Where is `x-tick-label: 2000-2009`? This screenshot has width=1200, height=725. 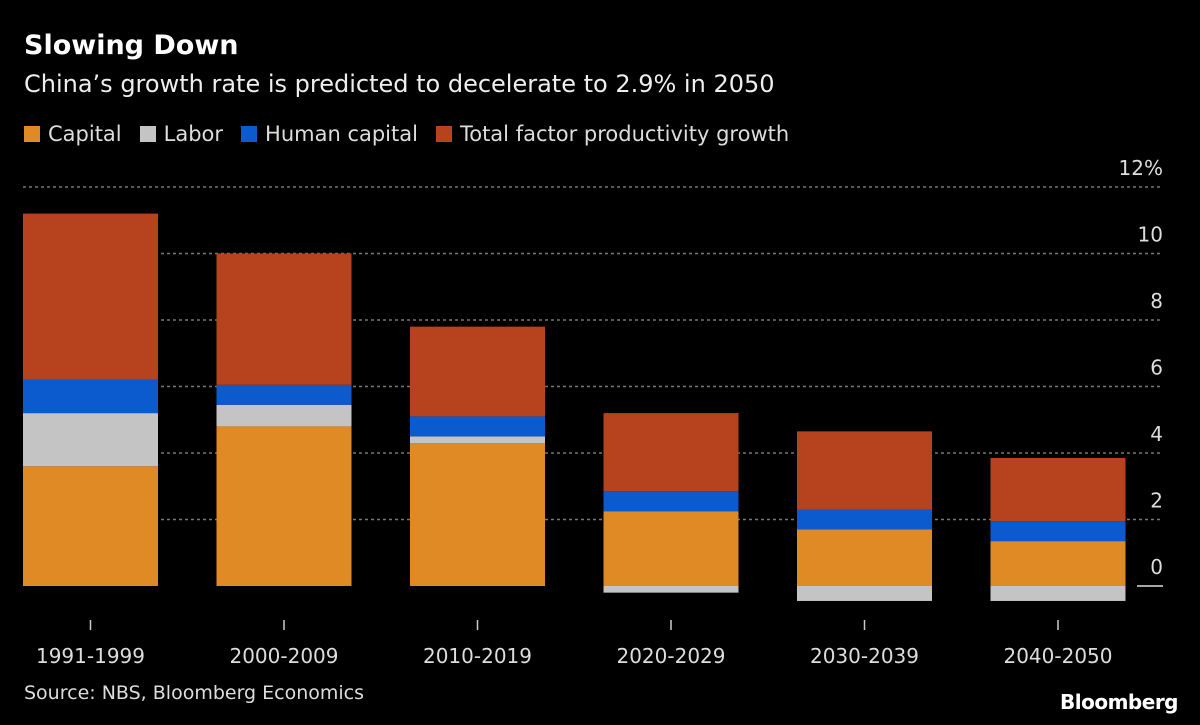 x-tick-label: 2000-2009 is located at coordinates (283, 656).